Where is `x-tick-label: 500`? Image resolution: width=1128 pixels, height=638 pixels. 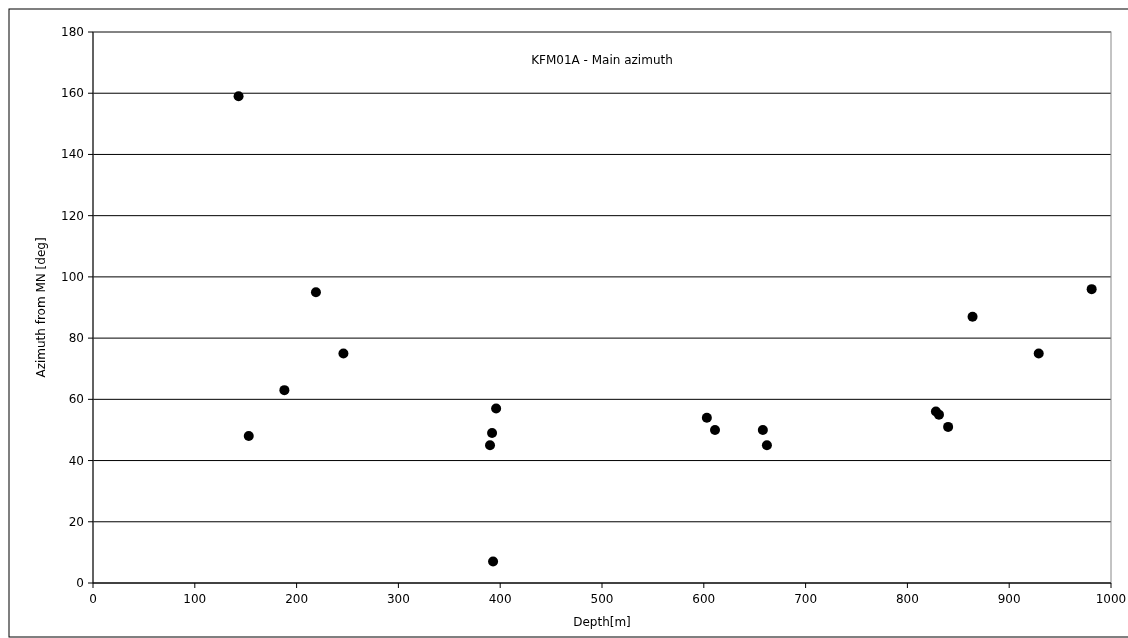 x-tick-label: 500 is located at coordinates (602, 599).